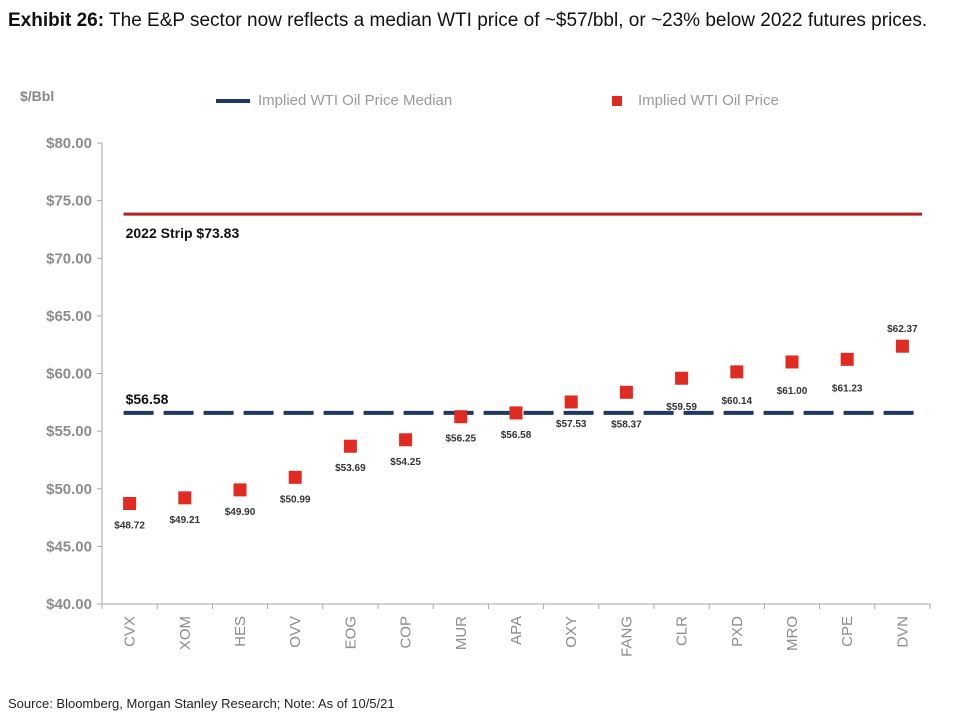  I want to click on data-point-clr, so click(682, 378).